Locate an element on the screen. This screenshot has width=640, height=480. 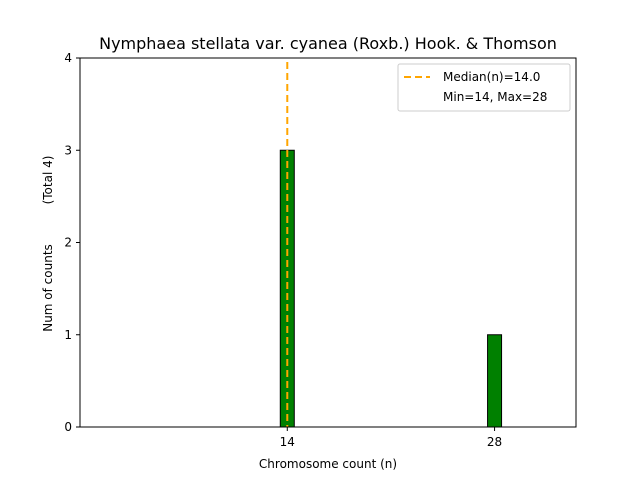
y-tick-label-3: 3 is located at coordinates (68, 150).